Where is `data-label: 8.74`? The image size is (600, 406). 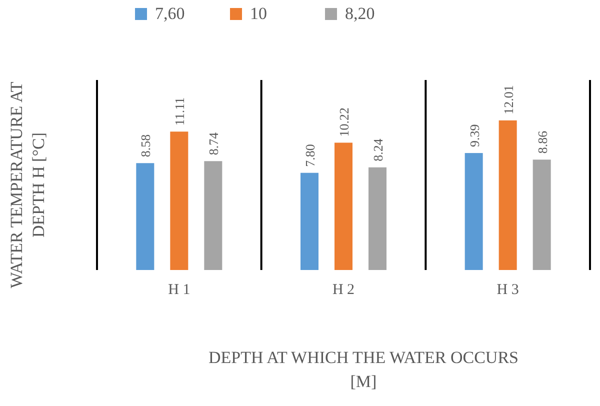
data-label: 8.74 is located at coordinates (214, 144).